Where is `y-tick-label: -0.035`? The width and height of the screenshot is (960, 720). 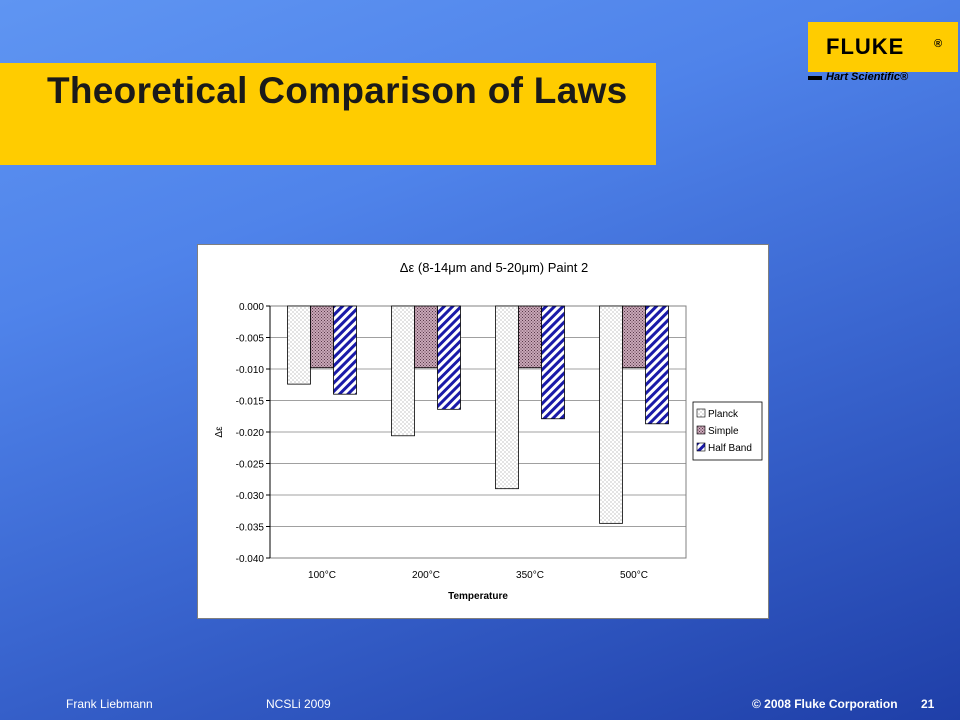
y-tick-label: -0.035 is located at coordinates (250, 528).